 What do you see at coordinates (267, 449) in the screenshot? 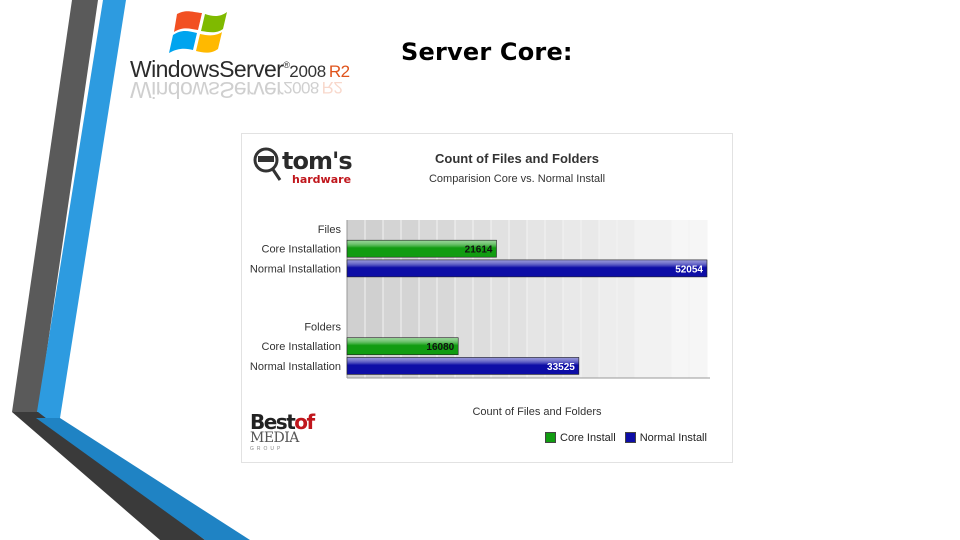
I see `group-text: GROUP` at bounding box center [267, 449].